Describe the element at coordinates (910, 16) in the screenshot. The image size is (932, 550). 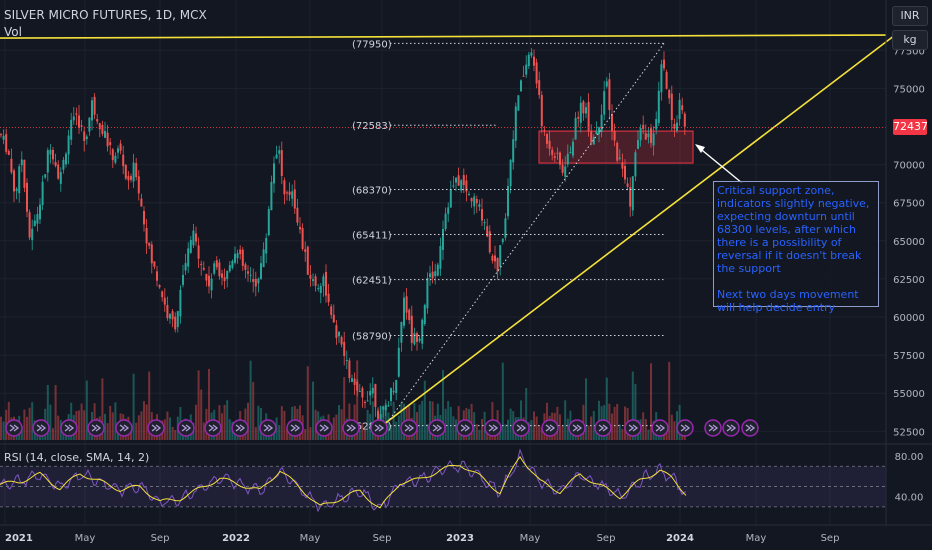
I see `currency-button: INR` at that location.